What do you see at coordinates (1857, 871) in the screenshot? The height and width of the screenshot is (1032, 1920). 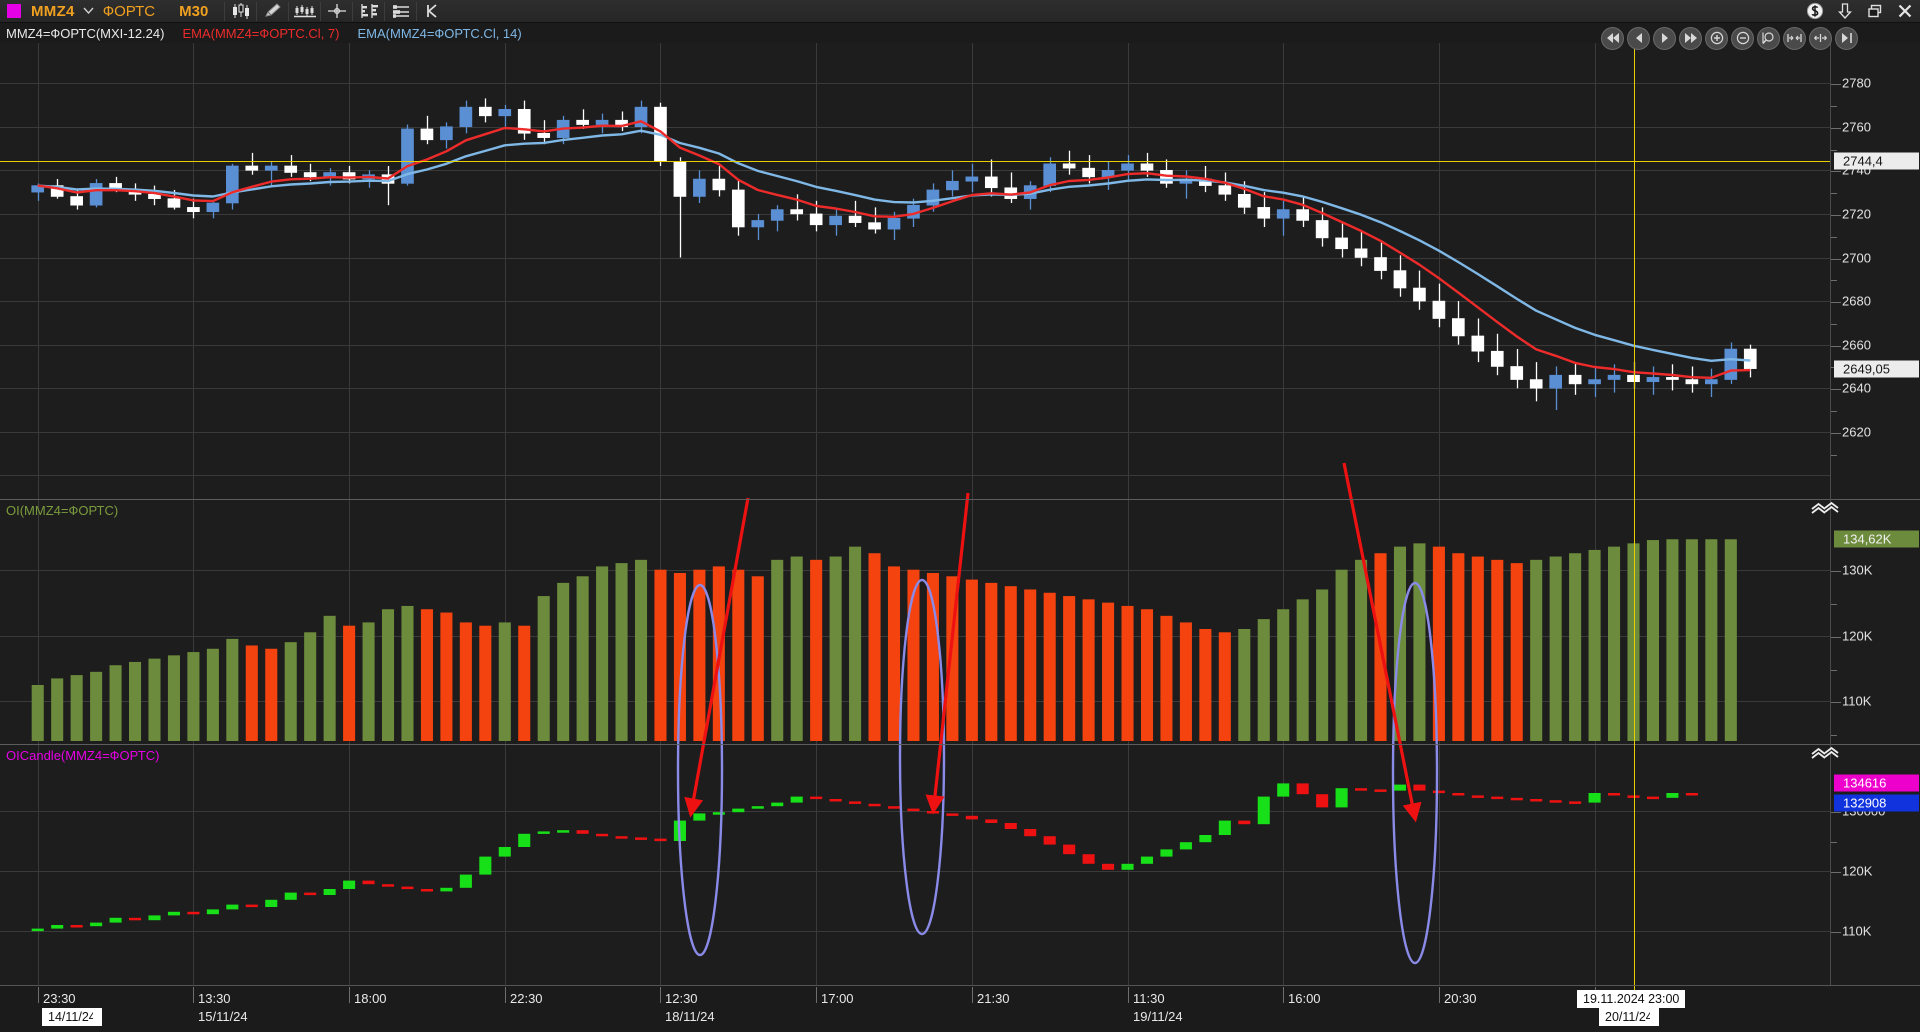 I see `oicandle-axis-tick-label: 120K` at bounding box center [1857, 871].